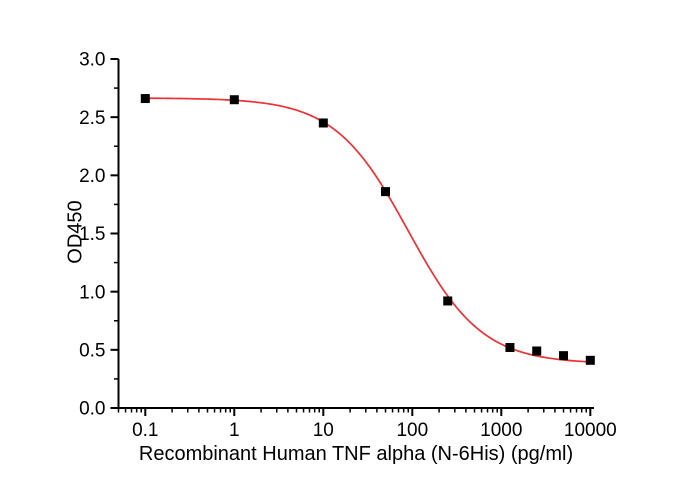  What do you see at coordinates (92, 60) in the screenshot?
I see `y-tick-label: 3.0` at bounding box center [92, 60].